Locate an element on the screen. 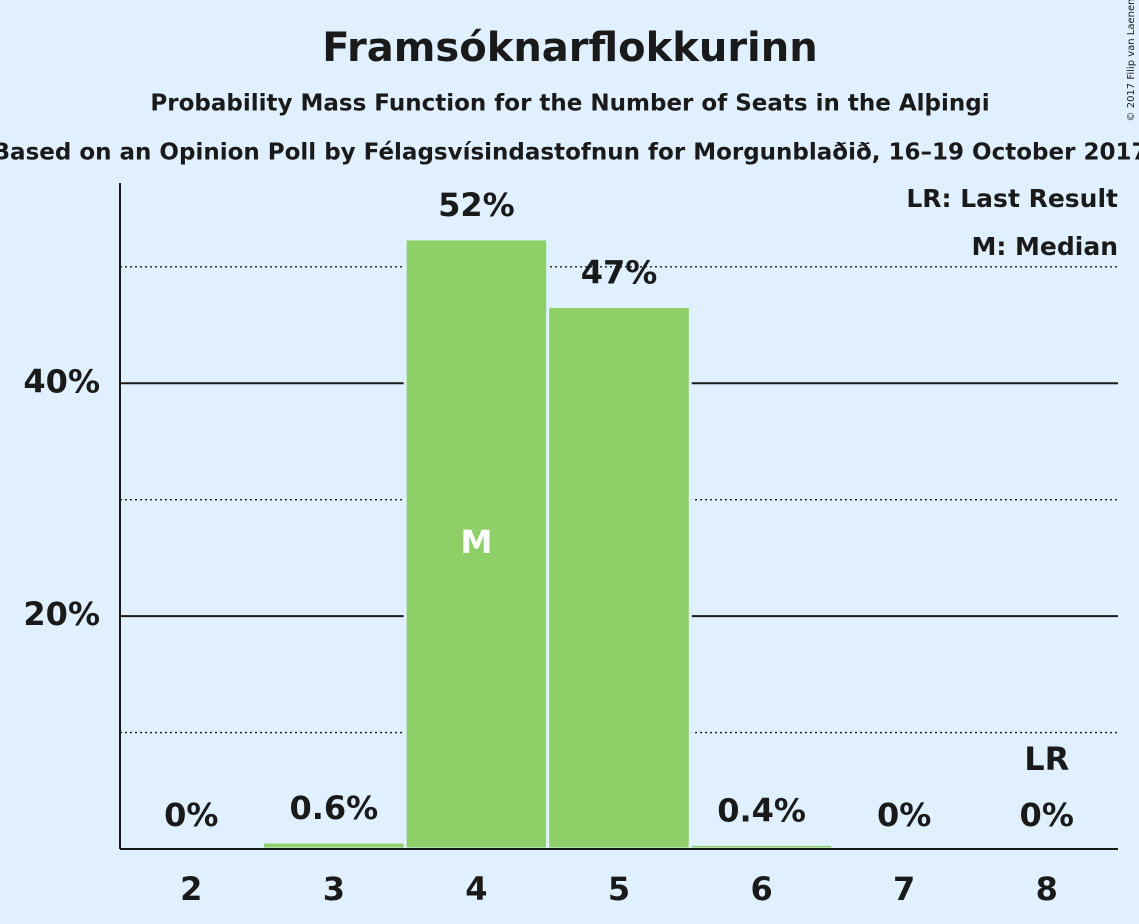 The height and width of the screenshot is (924, 1139). x-tick-label: 3 is located at coordinates (334, 889).